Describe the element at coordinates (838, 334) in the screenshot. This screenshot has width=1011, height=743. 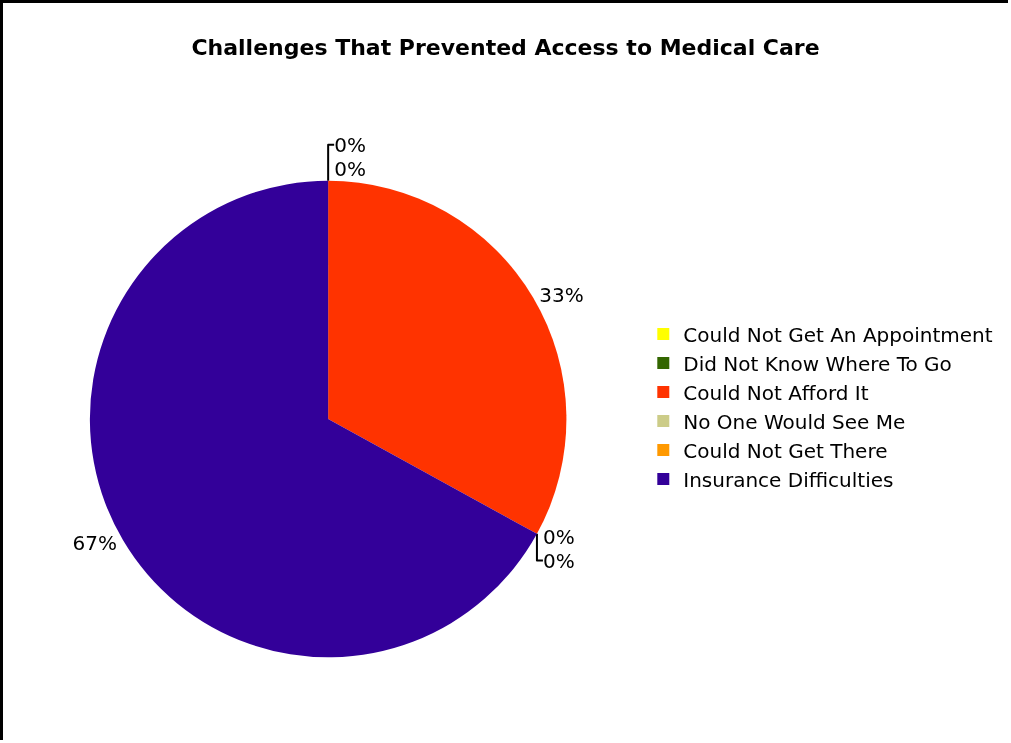
I see `legend-label: Could Not Get An Appointment` at that location.